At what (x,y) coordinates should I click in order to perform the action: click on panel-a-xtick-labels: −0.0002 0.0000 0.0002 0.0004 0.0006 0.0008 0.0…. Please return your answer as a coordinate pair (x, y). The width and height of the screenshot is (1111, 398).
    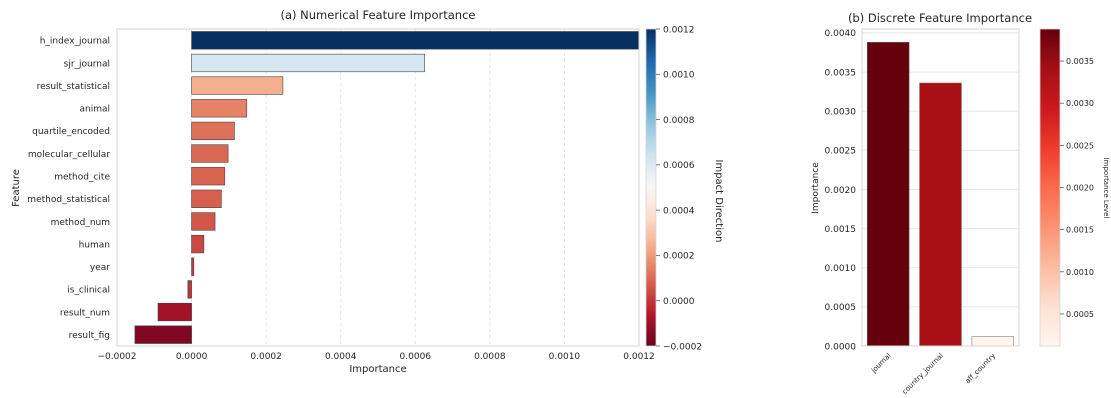
    Looking at the image, I should click on (375, 357).